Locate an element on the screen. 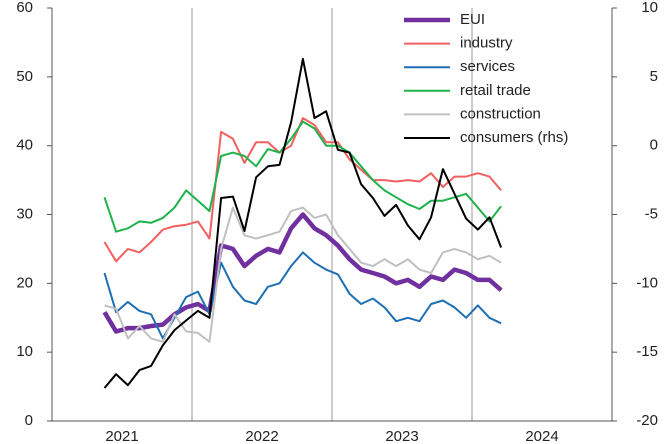  legend-label: retail trade is located at coordinates (495, 90).